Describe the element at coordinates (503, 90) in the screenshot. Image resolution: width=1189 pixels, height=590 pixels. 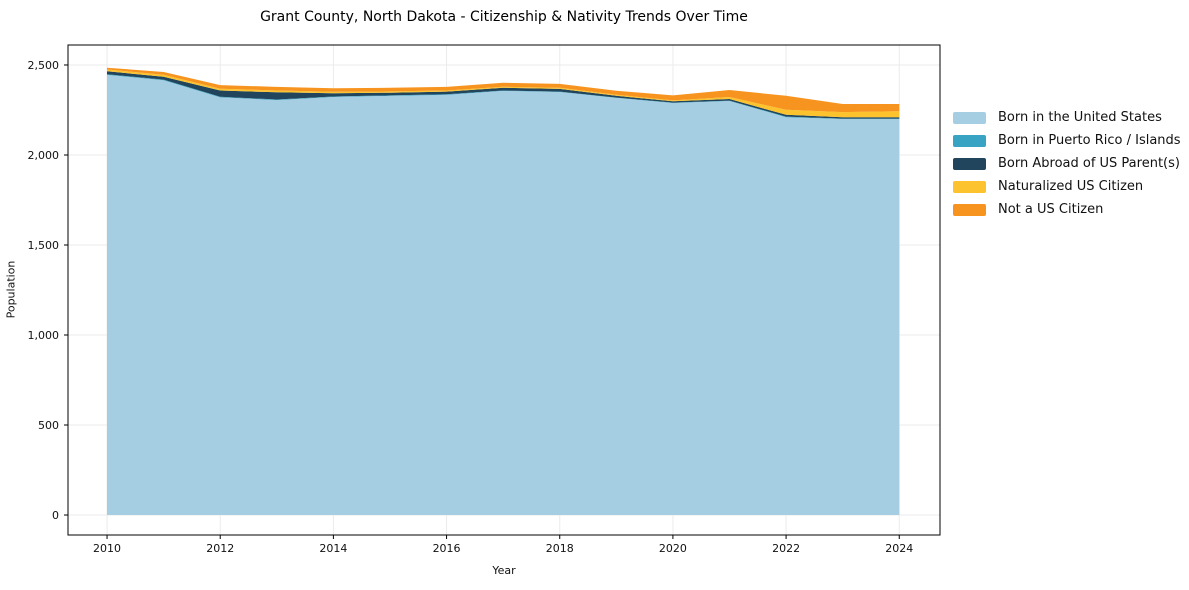
I see `area-not-a-us-citizen` at that location.